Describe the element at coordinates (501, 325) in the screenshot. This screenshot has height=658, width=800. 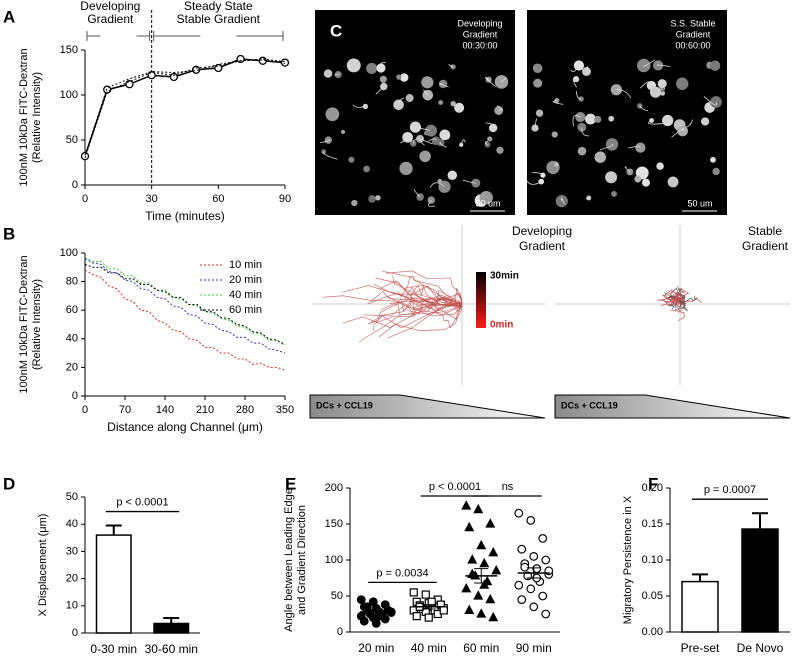
I see `colorbar-label: 0min` at that location.